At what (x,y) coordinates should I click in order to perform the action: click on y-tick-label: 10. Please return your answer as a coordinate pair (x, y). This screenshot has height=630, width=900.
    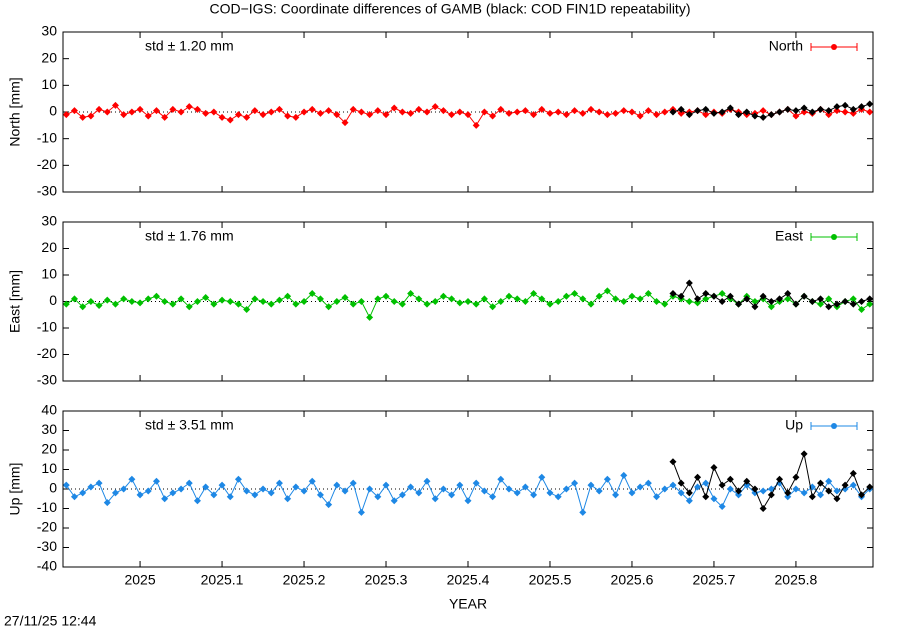
    Looking at the image, I should click on (49, 84).